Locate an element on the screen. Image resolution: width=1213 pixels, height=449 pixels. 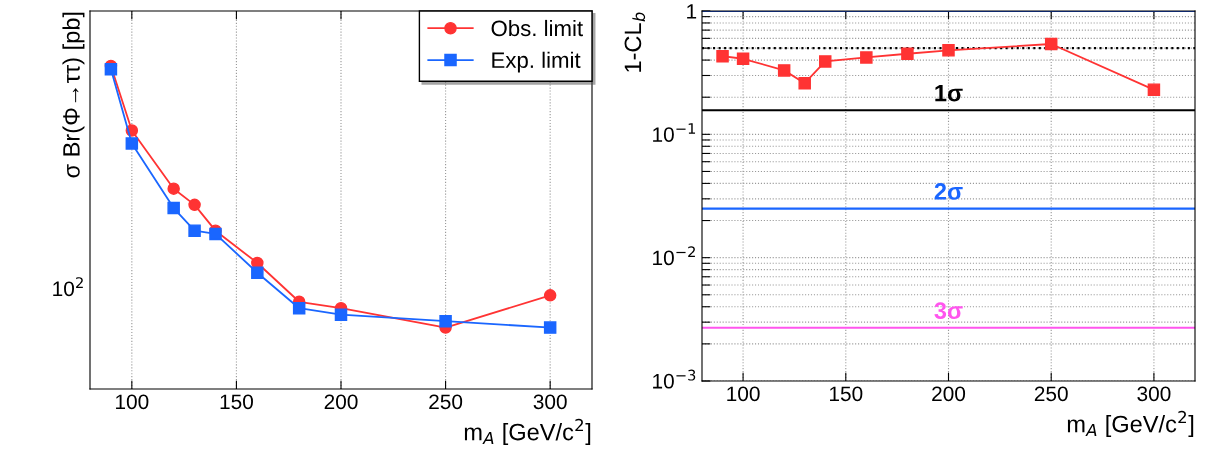
y-tick-label: 1 is located at coordinates (692, 11).